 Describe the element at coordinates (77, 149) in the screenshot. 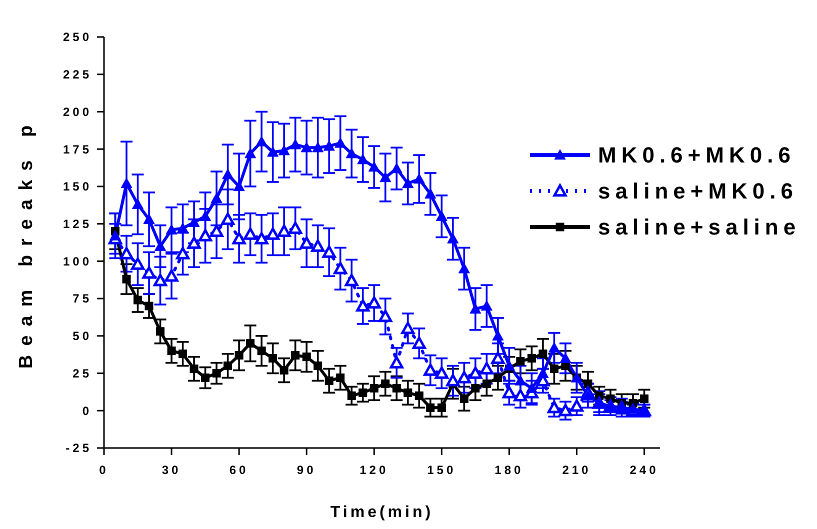

I see `y-tick-label: 175` at that location.